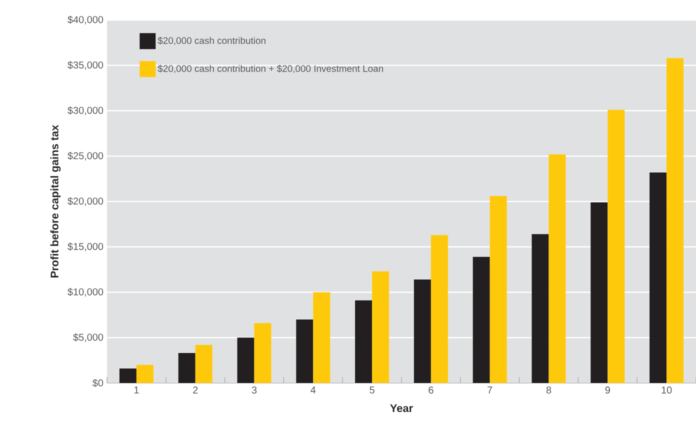 The width and height of the screenshot is (696, 430). I want to click on legend-label: $20,000 cash contribution + $20,000 Investment Loan, so click(270, 69).